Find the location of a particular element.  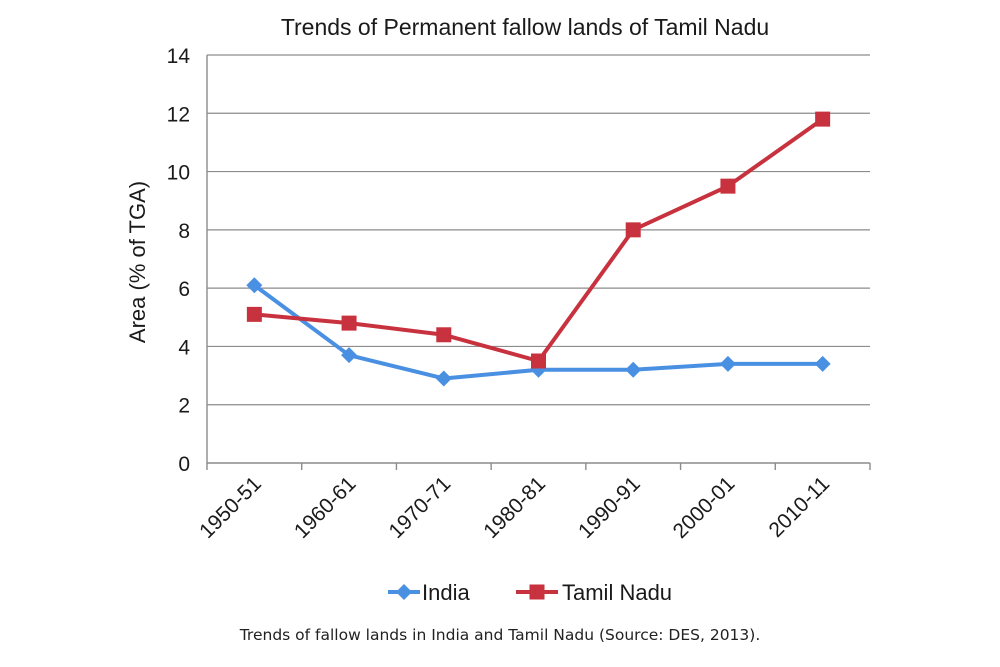

y-axis-label: Area (% of TGA) is located at coordinates (137, 262).